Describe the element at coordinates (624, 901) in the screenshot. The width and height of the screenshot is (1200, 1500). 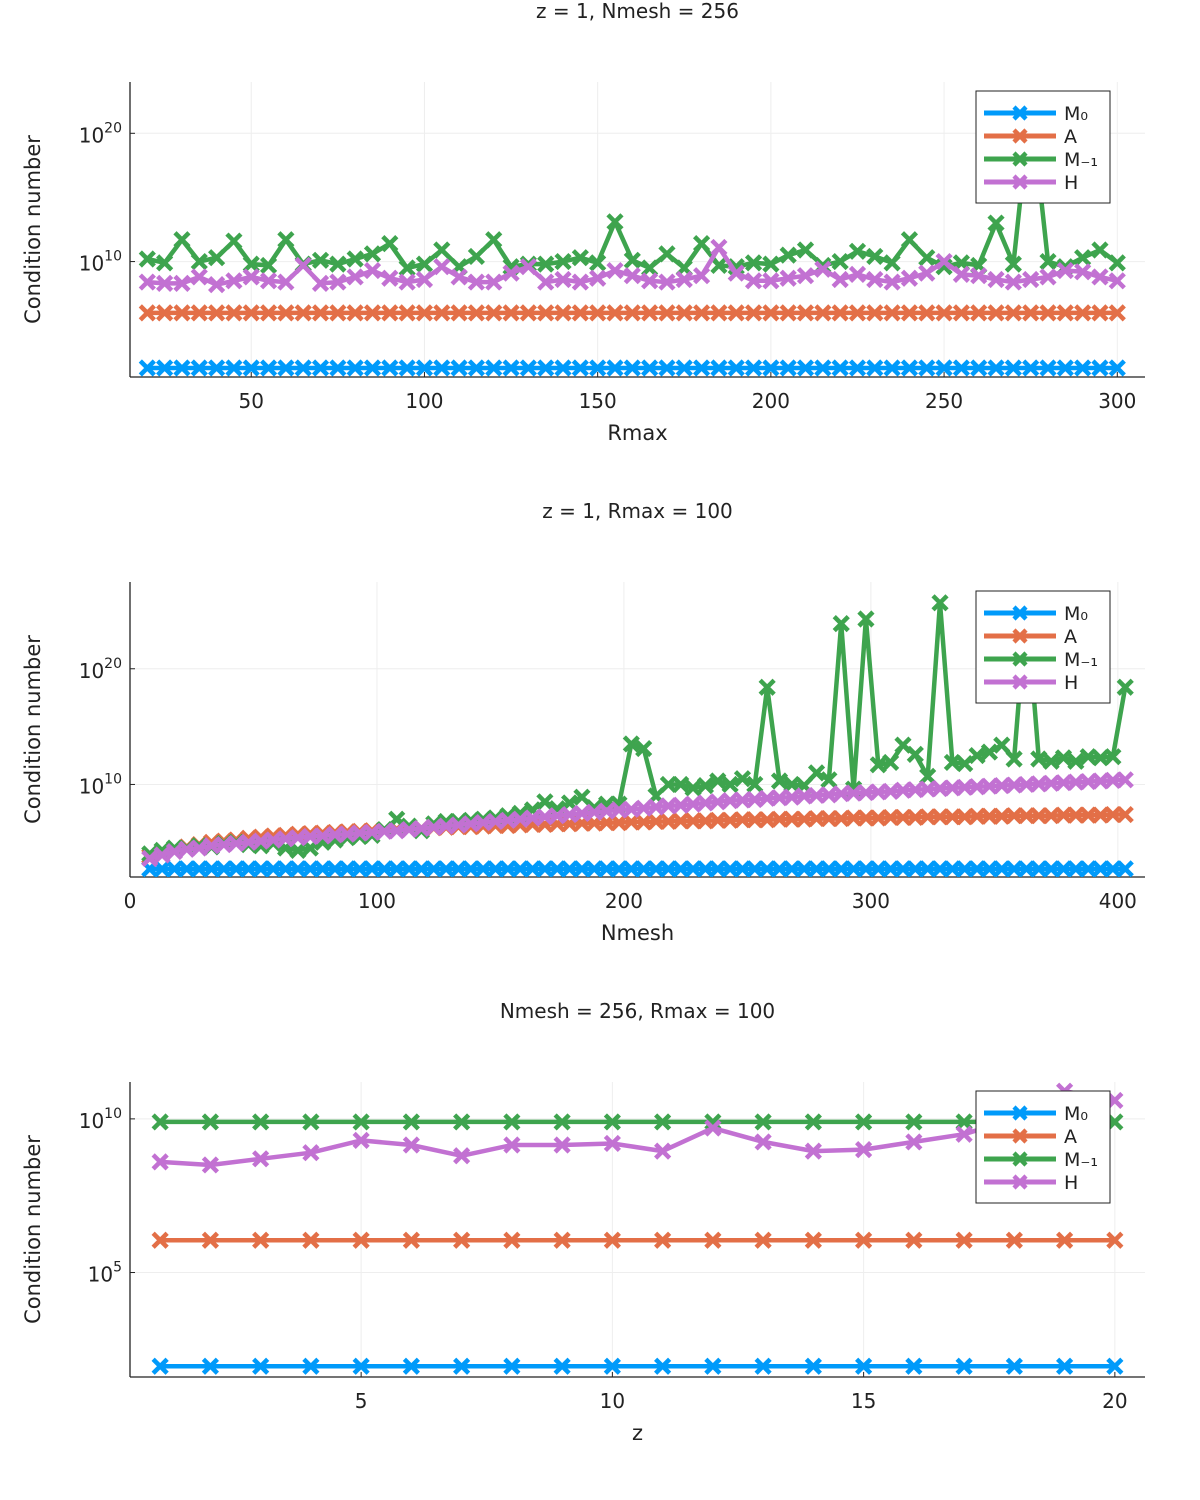
I see `x-tick-label: 200` at that location.